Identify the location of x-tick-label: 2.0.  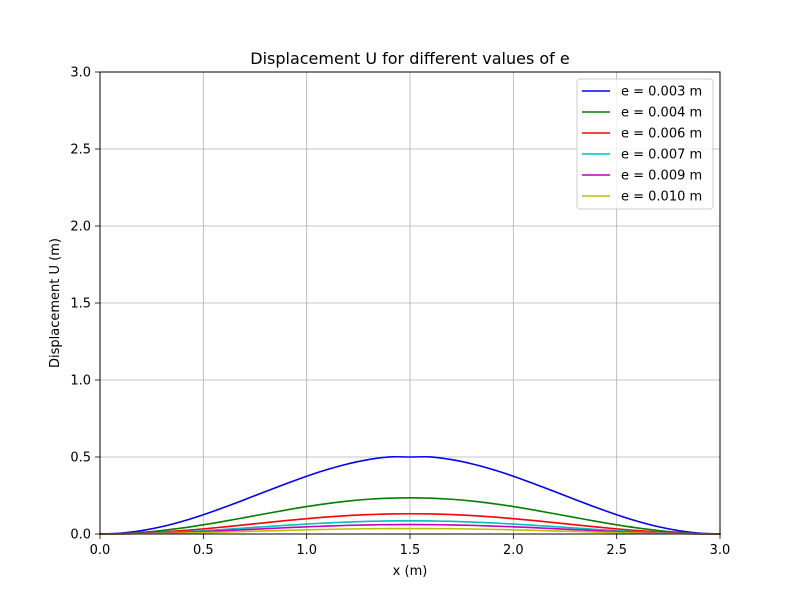
(513, 550).